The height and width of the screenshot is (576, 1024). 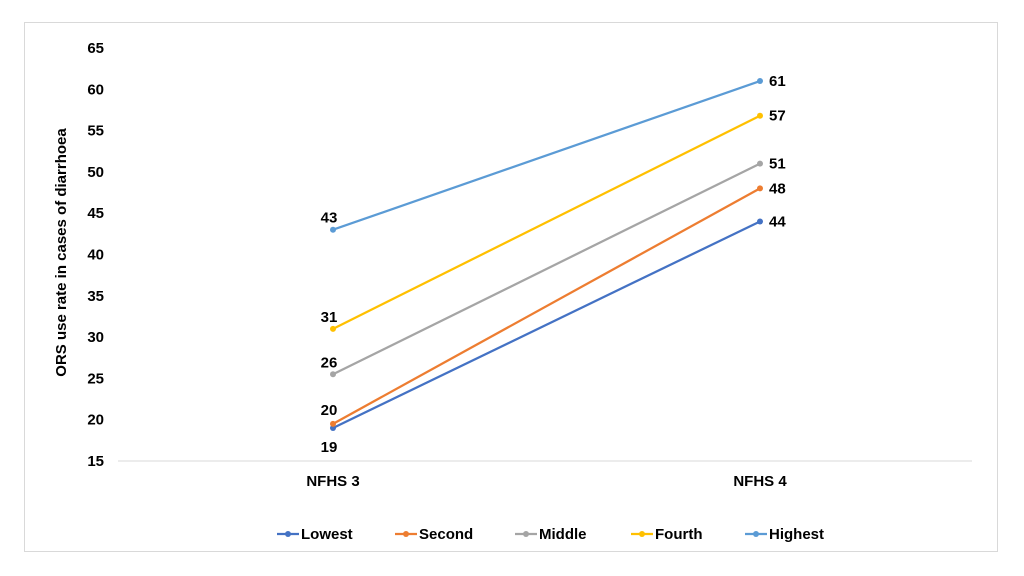 What do you see at coordinates (95, 131) in the screenshot?
I see `y-tick-label: 55` at bounding box center [95, 131].